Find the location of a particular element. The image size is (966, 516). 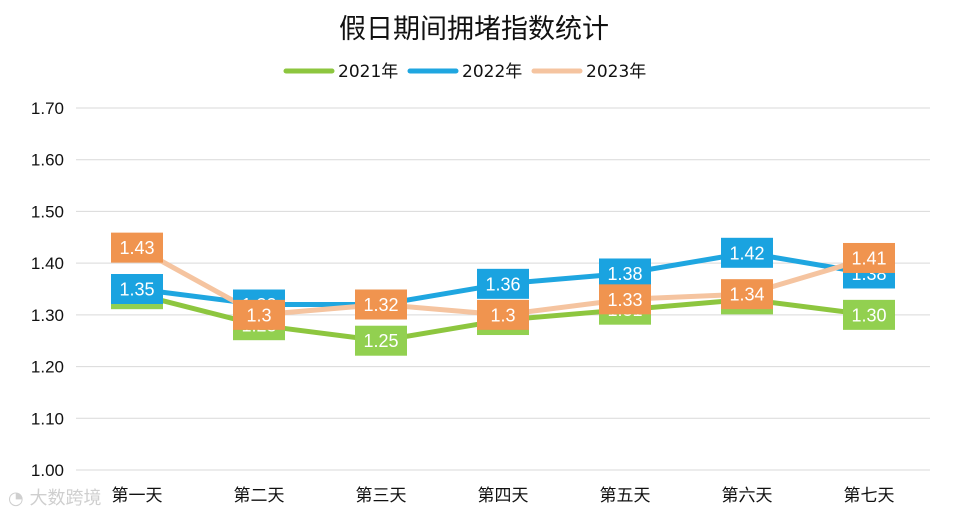

y-tick-label: 1.40 is located at coordinates (47, 263).